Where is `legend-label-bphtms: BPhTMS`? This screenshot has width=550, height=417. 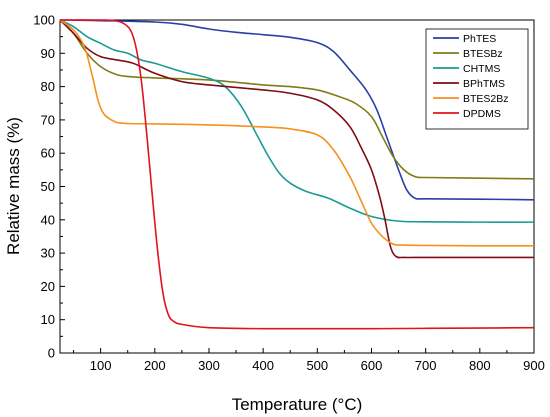 legend-label-bphtms: BPhTMS is located at coordinates (484, 84).